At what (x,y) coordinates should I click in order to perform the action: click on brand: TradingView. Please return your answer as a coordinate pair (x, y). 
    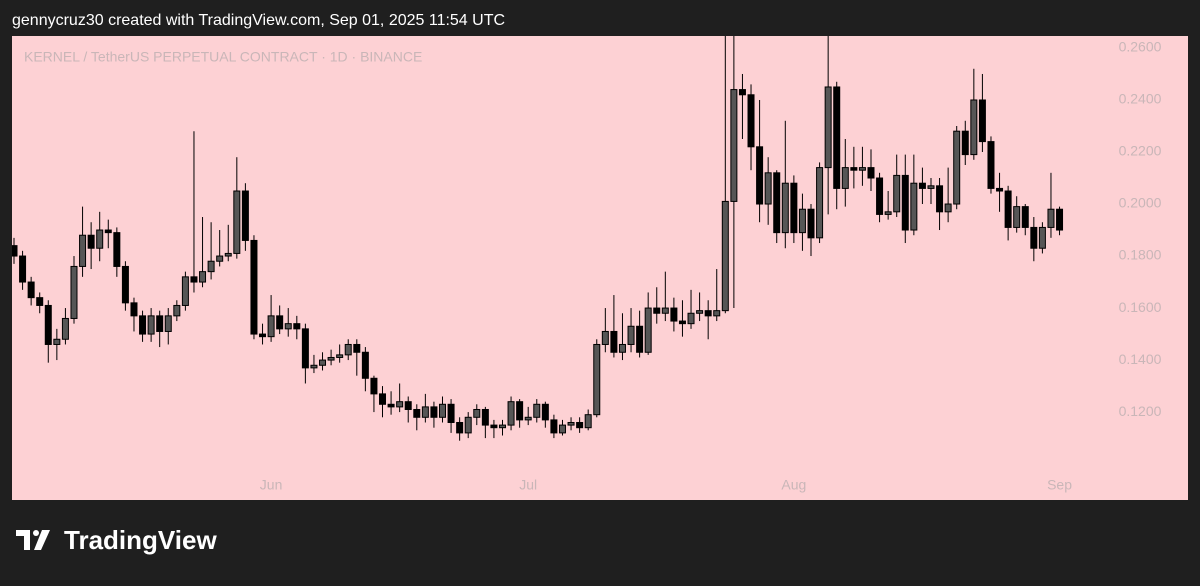
    Looking at the image, I should click on (140, 540).